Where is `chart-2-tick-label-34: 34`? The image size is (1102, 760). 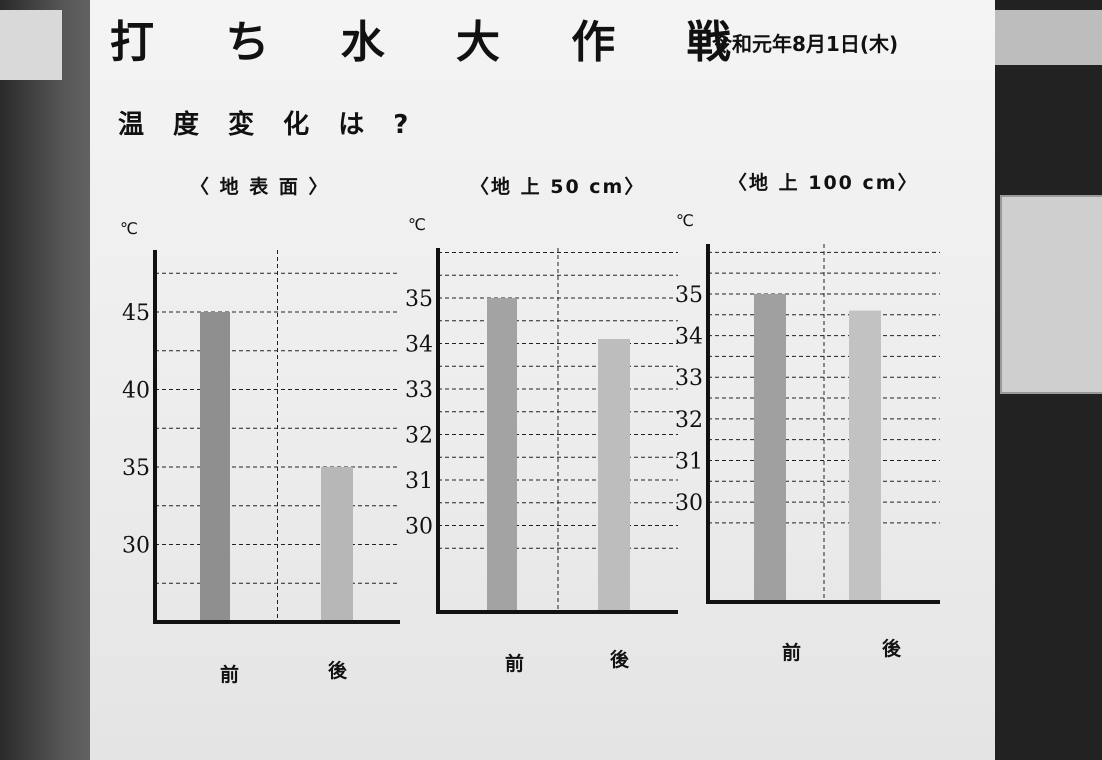 chart-2-tick-label-34: 34 is located at coordinates (419, 345).